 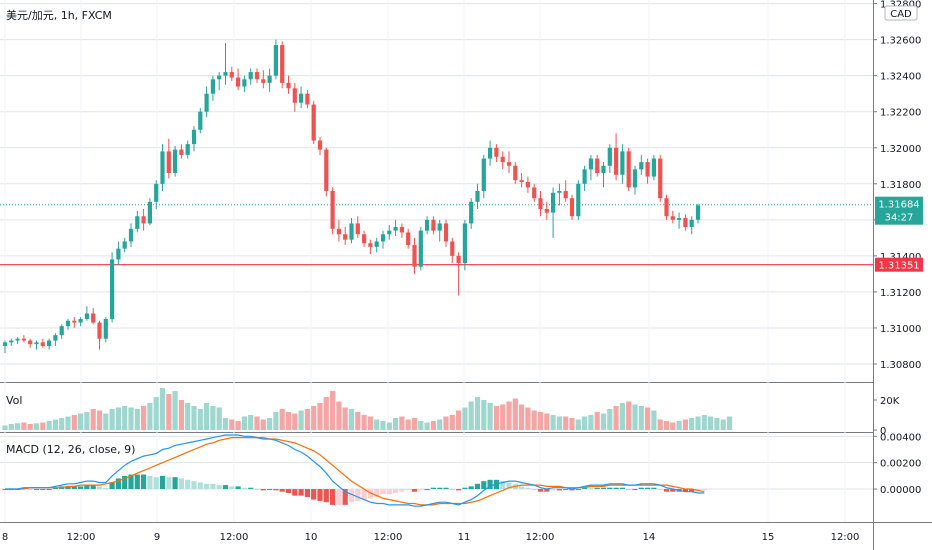 What do you see at coordinates (436, 235) in the screenshot?
I see `support-line` at bounding box center [436, 235].